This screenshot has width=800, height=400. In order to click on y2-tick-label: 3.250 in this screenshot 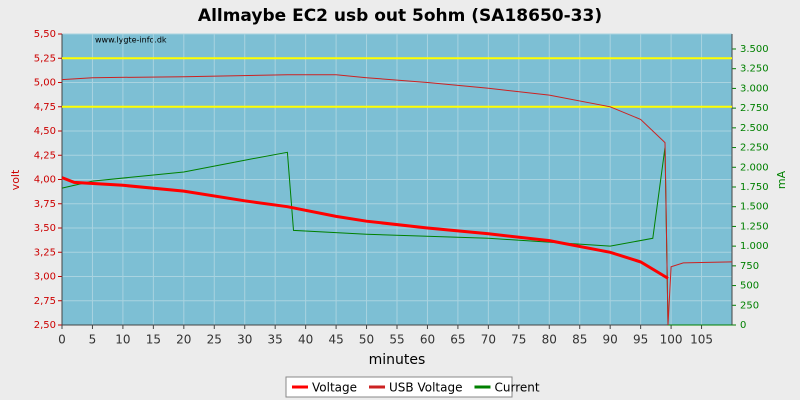, I will do `click(754, 69)`.